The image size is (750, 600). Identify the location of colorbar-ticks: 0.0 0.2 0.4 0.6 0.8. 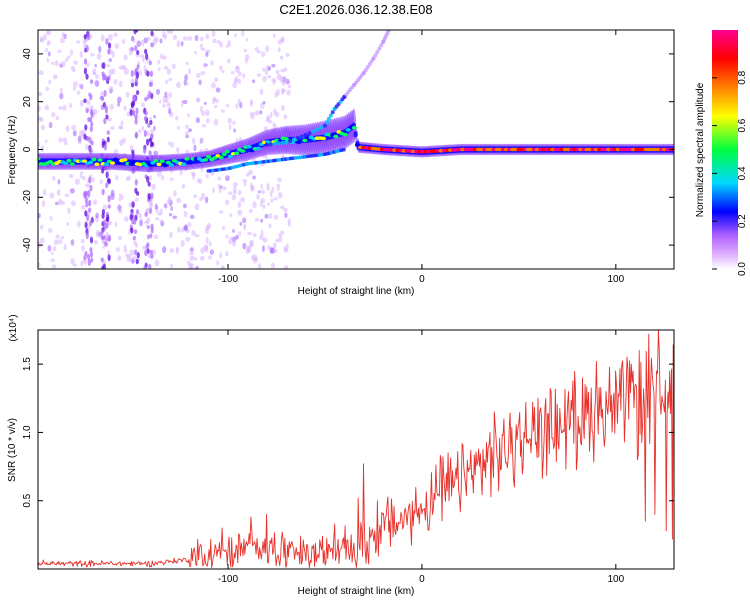
(730, 173).